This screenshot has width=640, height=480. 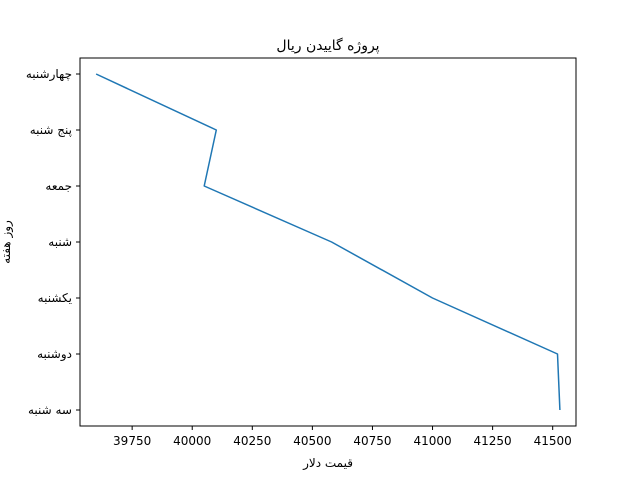 I want to click on y-tick-label: شنبه, so click(x=60, y=242).